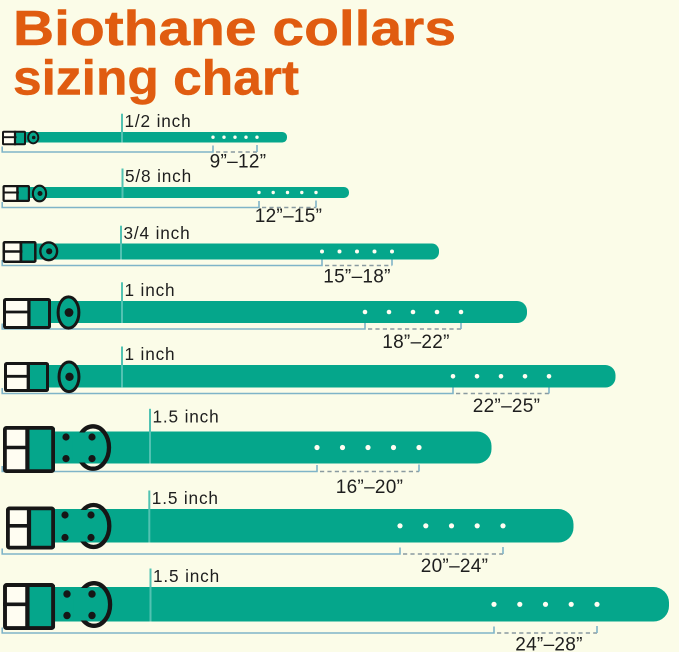  I want to click on svg-text: 9”–12”, so click(238, 161).